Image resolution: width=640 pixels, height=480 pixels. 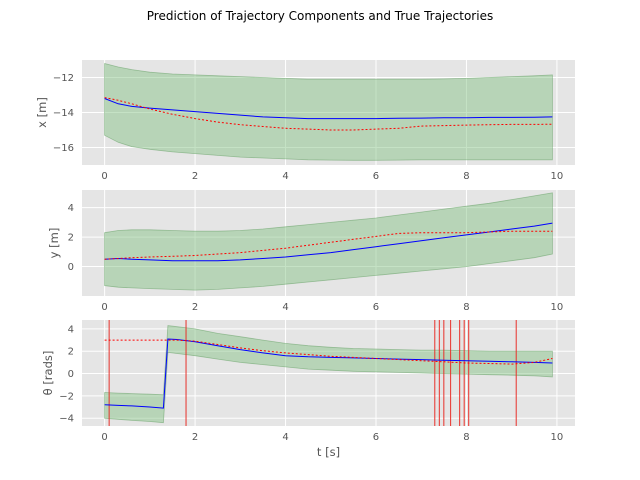 What do you see at coordinates (328, 452) in the screenshot?
I see `x-axis-label: t [s]` at bounding box center [328, 452].